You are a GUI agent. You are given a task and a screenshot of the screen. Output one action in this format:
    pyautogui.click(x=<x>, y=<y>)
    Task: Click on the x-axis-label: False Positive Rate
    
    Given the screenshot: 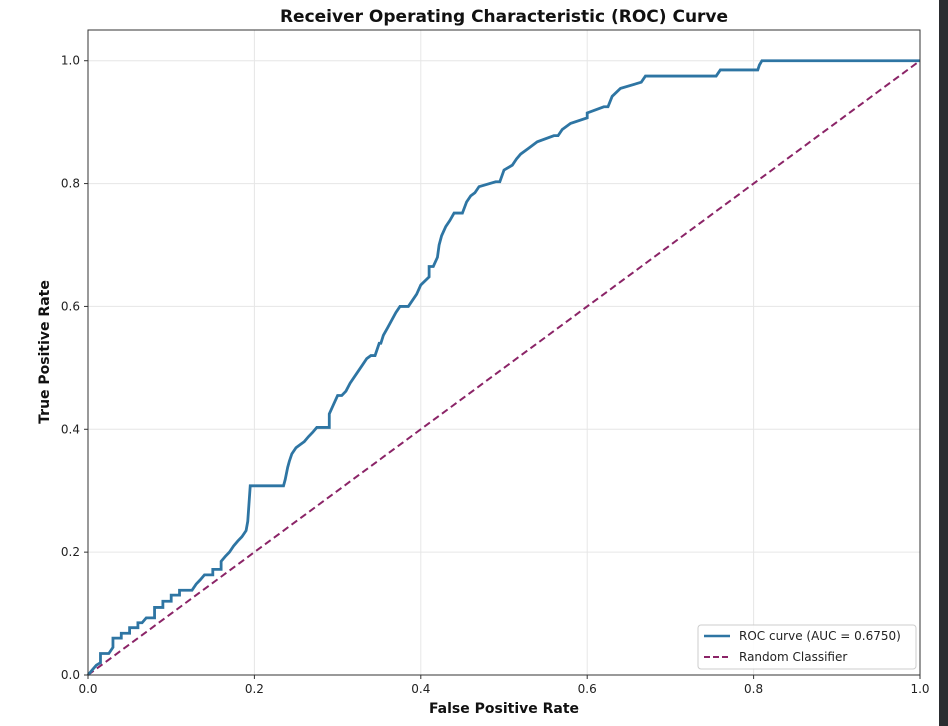 What is the action you would take?
    pyautogui.click(x=504, y=709)
    